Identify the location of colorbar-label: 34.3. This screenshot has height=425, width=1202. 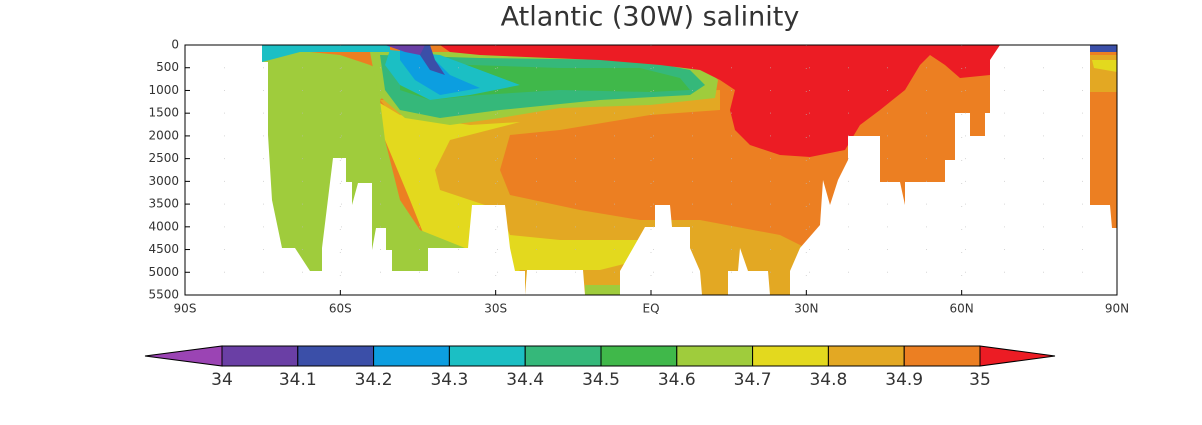
(449, 380).